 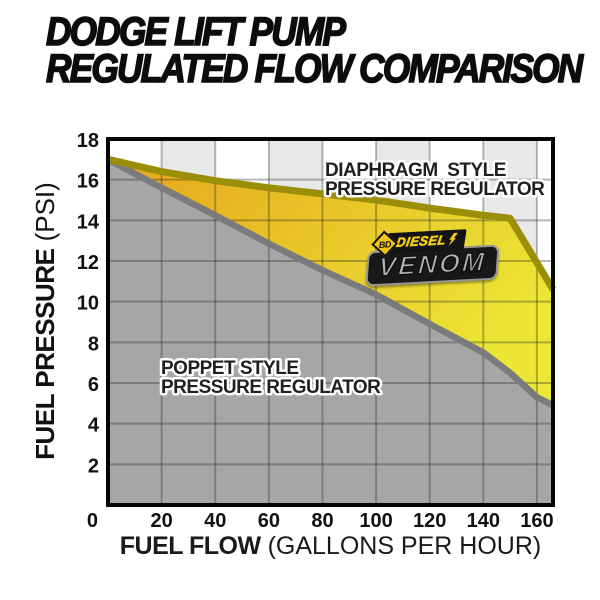 What do you see at coordinates (88, 222) in the screenshot?
I see `y-tick-label: 14` at bounding box center [88, 222].